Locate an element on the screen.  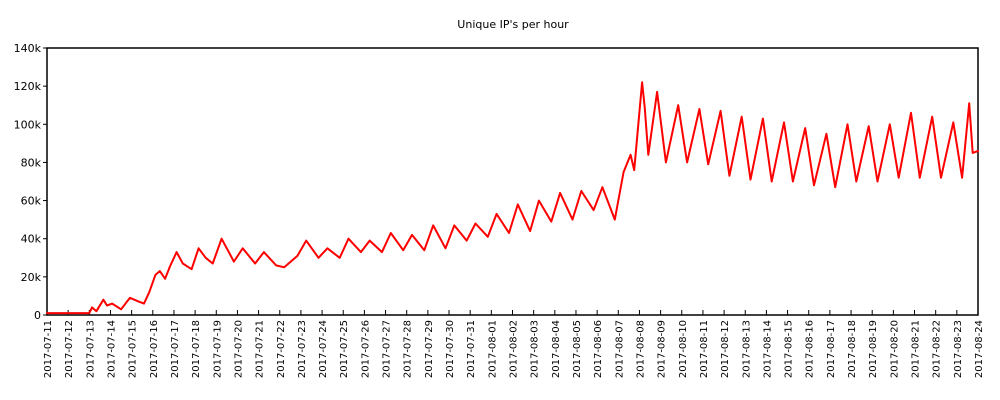
x-tick-label: 2017-07-30 is located at coordinates (450, 349).